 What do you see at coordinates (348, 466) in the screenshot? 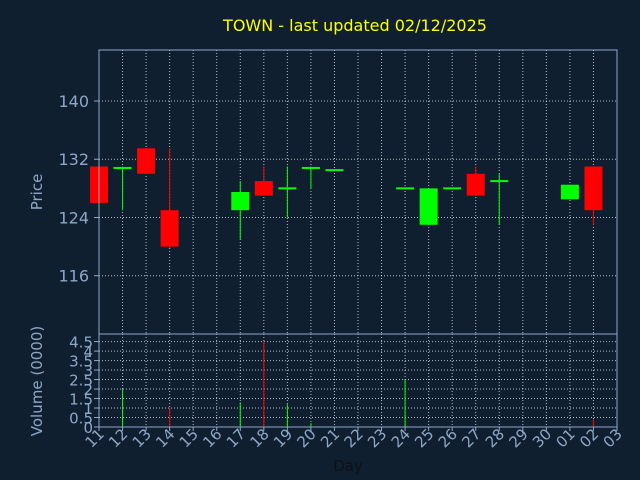
I see `x-axis-label: Day` at bounding box center [348, 466].